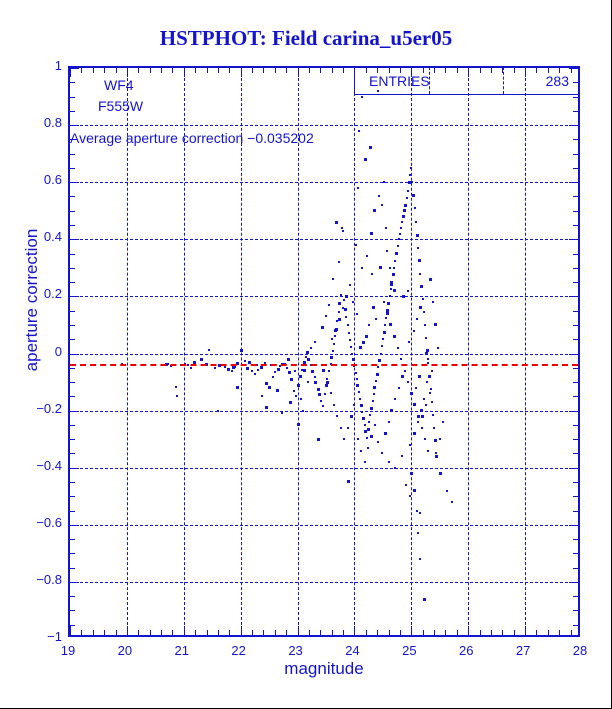  I want to click on x-tick-label: 20, so click(125, 650).